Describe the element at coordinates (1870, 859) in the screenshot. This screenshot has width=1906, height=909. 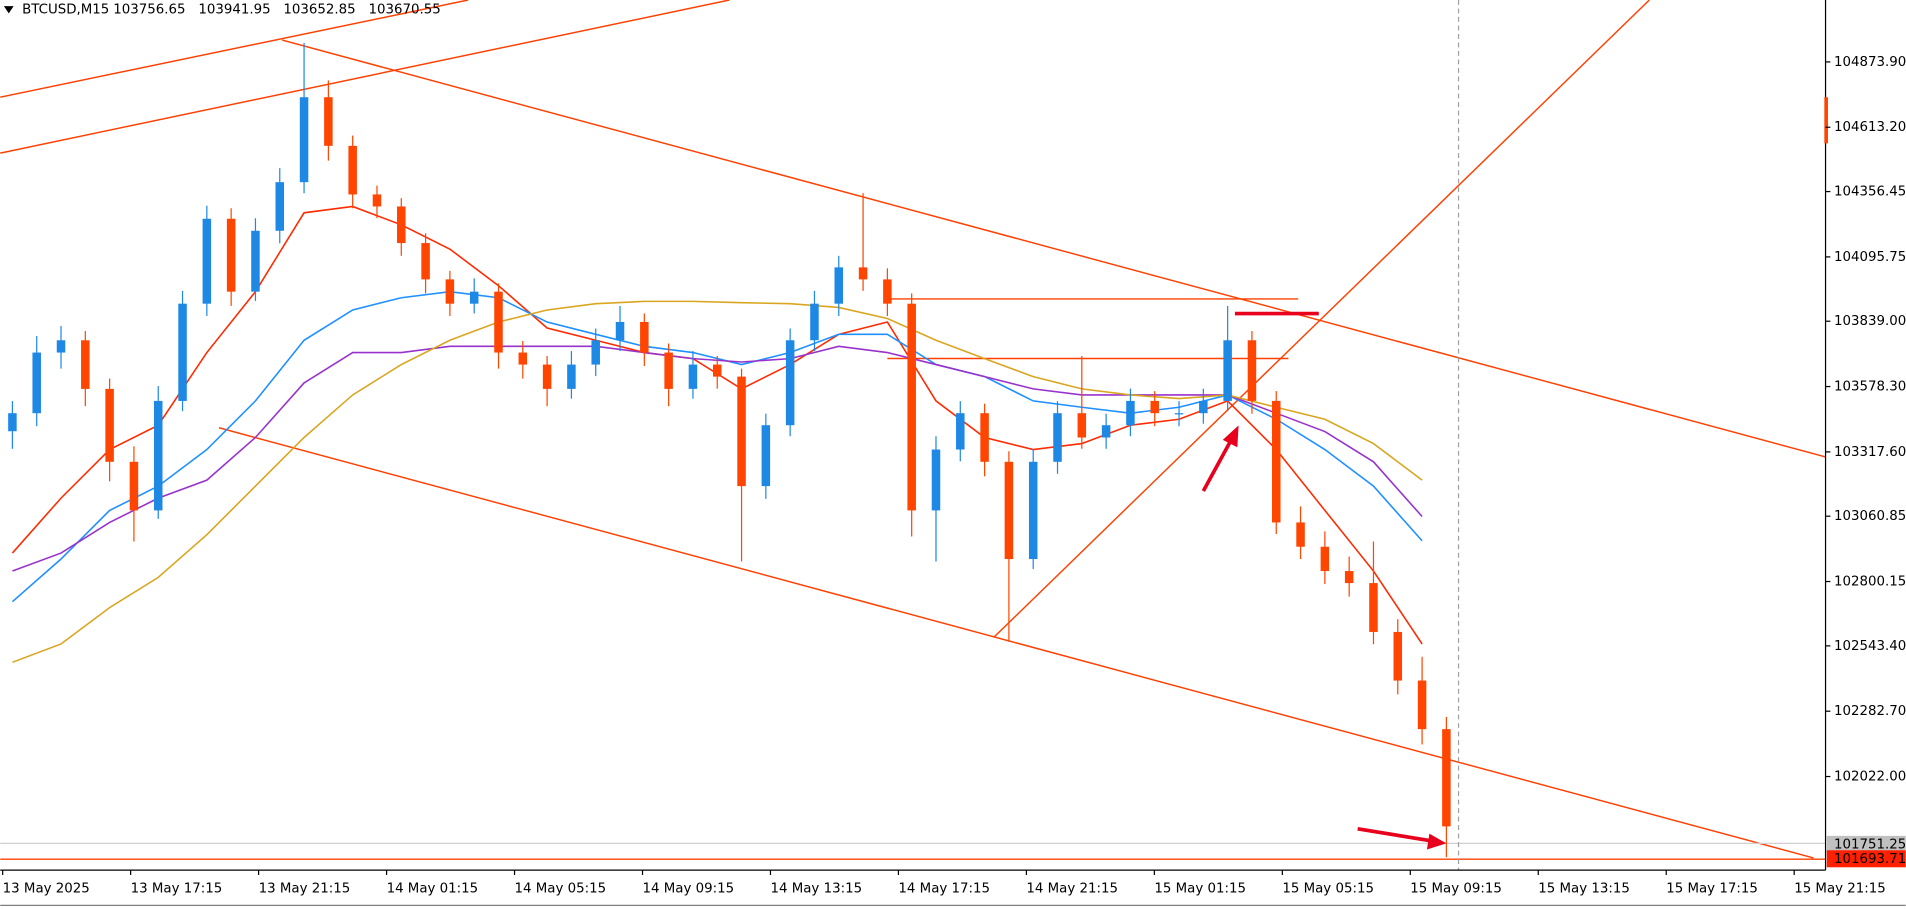
I see `price-label: 101693.71` at that location.